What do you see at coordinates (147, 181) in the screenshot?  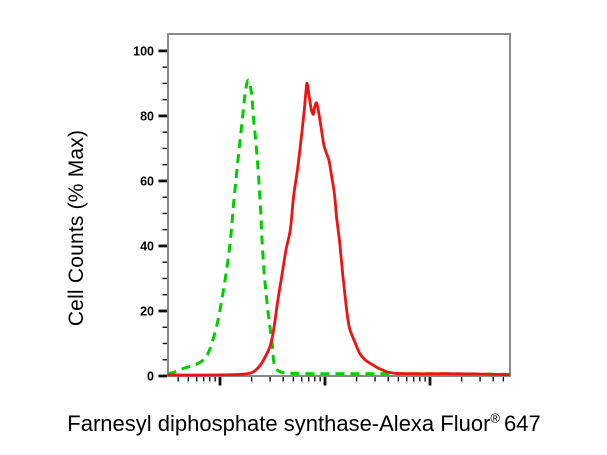 I see `y-tick-label: 60` at bounding box center [147, 181].